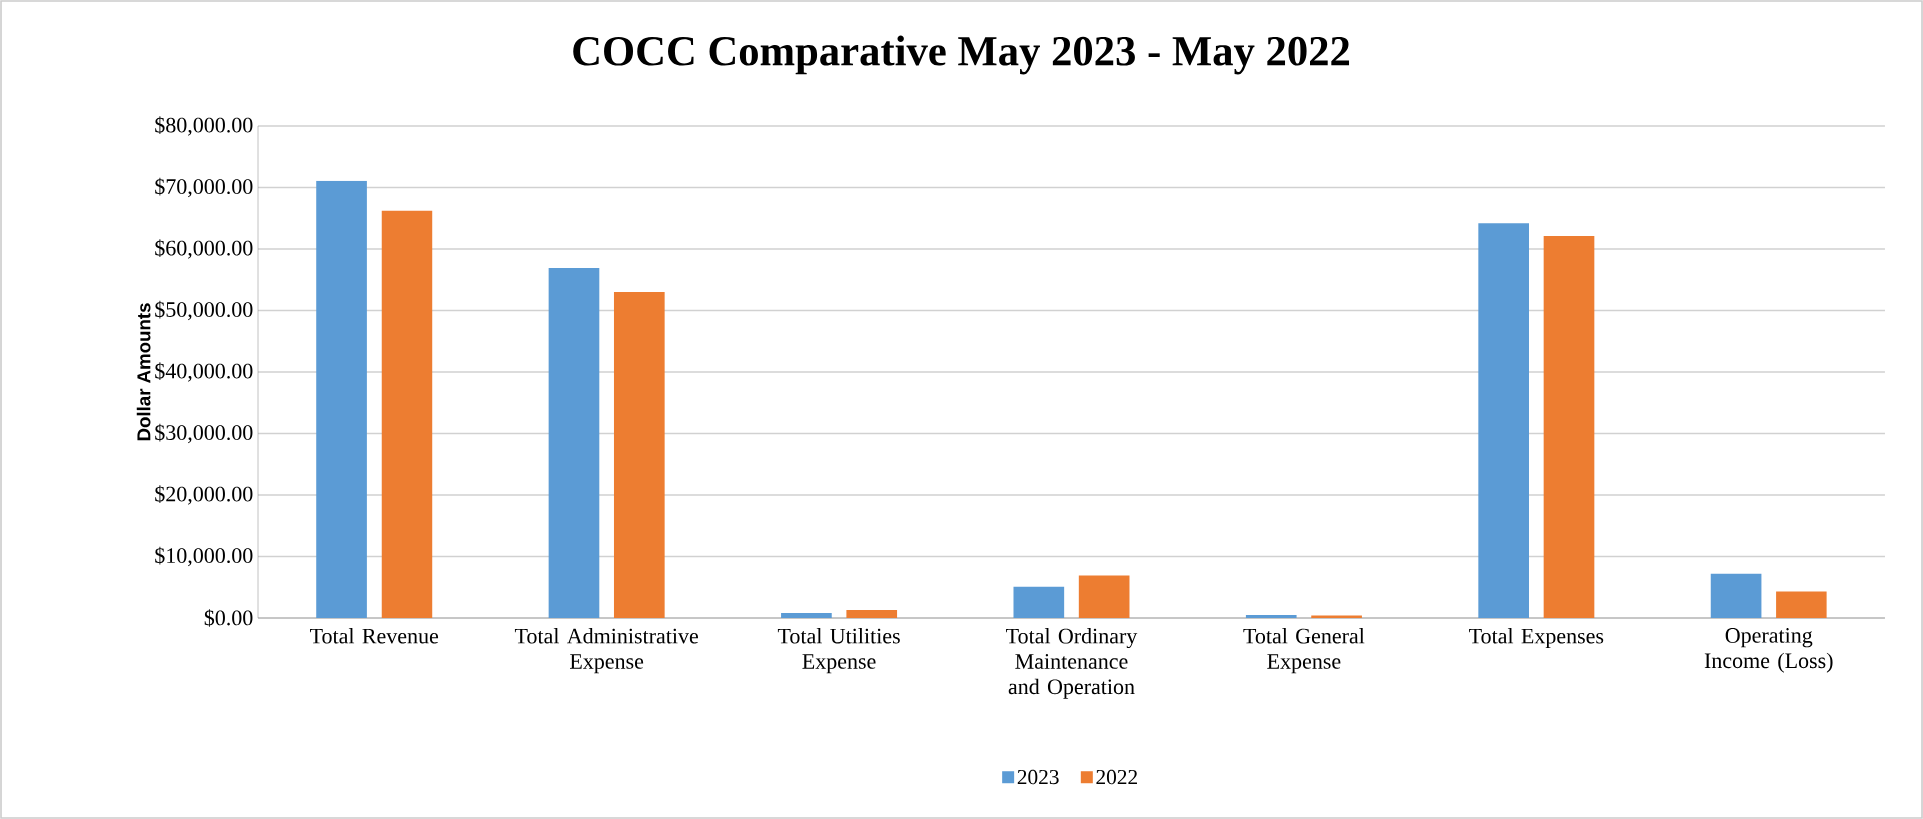 The width and height of the screenshot is (1923, 819). Describe the element at coordinates (1536, 638) in the screenshot. I see `x-tick-label: Total Expenses` at that location.